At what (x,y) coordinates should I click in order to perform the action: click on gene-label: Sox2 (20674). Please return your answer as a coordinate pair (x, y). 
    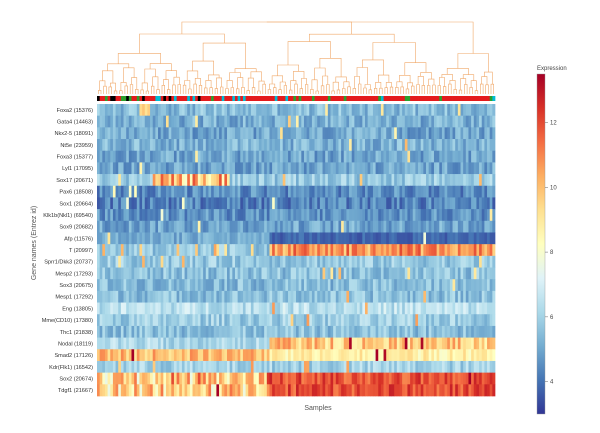
    Looking at the image, I should click on (76, 380).